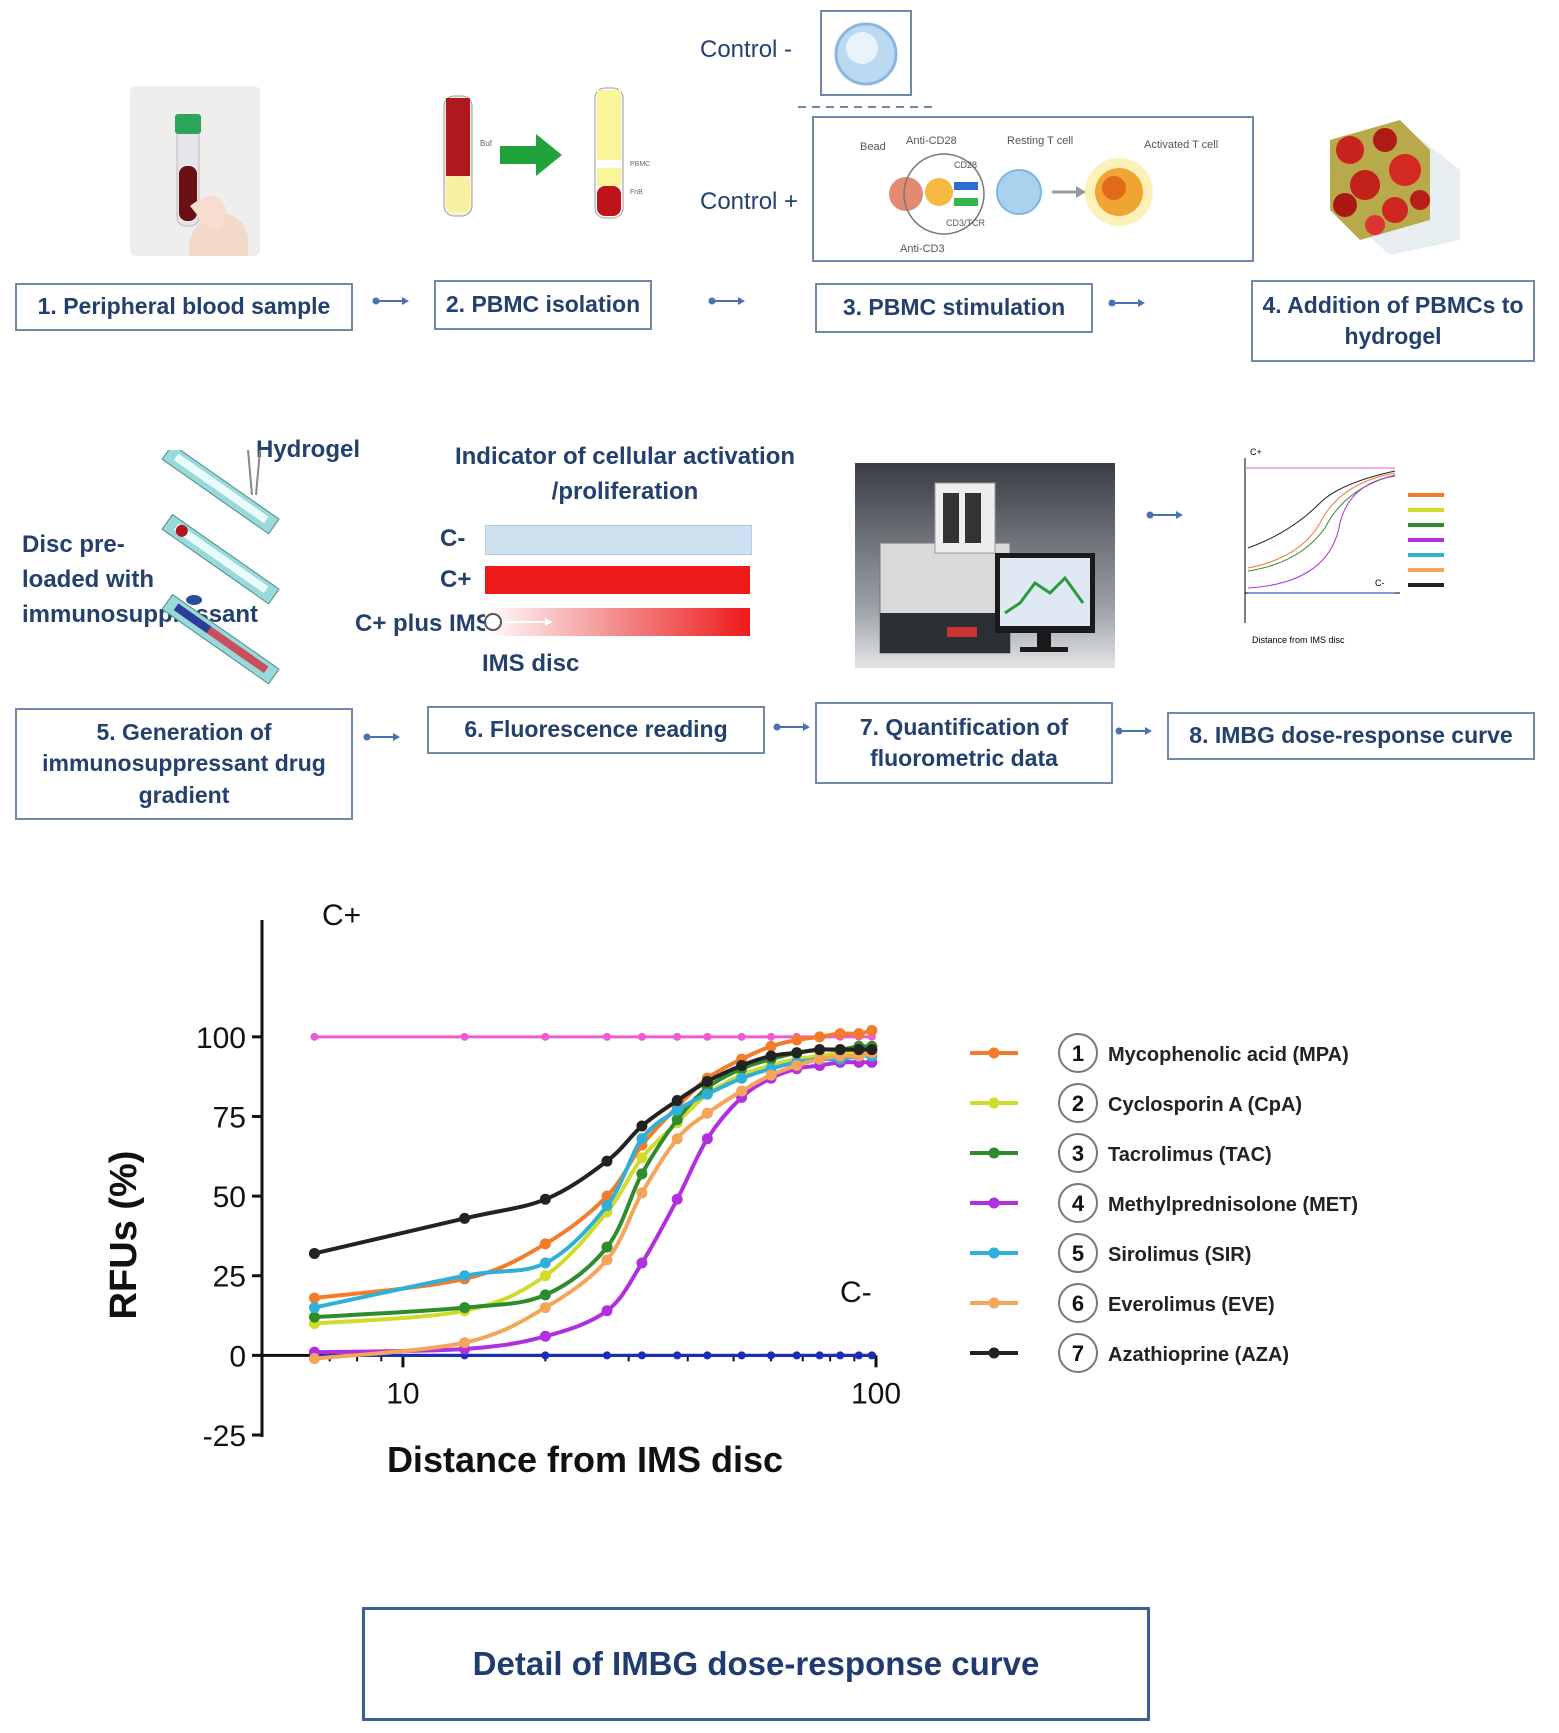 Image resolution: width=1559 pixels, height=1733 pixels. Describe the element at coordinates (221, 1038) in the screenshot. I see `y-tick-label: 100` at that location.